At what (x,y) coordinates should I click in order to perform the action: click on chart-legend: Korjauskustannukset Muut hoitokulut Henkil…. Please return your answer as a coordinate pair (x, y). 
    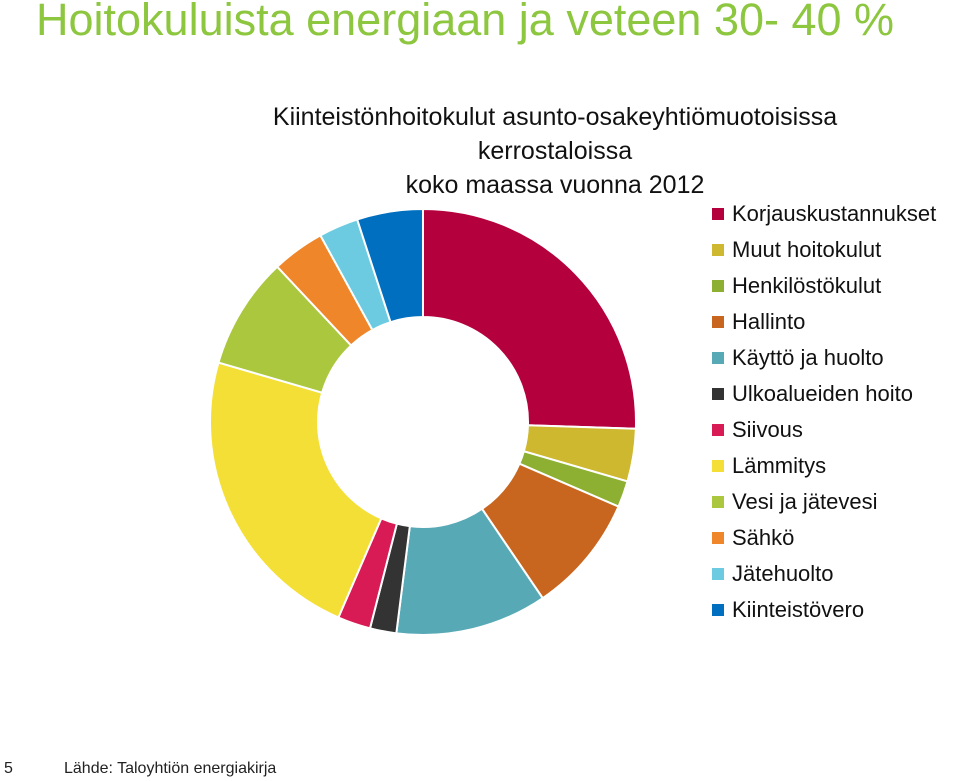
    Looking at the image, I should click on (824, 412).